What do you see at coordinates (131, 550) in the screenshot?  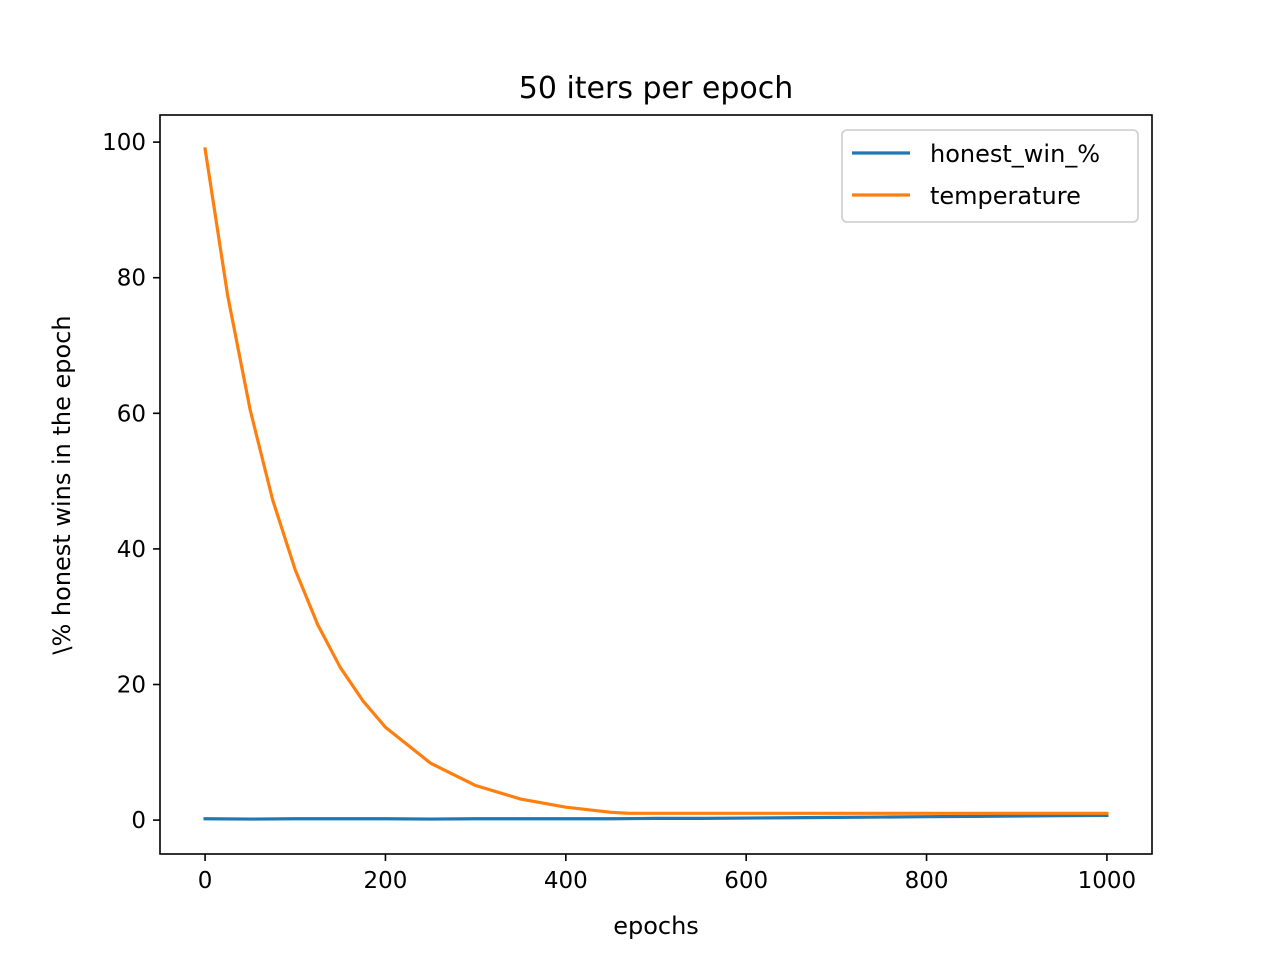 I see `y-tick-label: 40` at bounding box center [131, 550].